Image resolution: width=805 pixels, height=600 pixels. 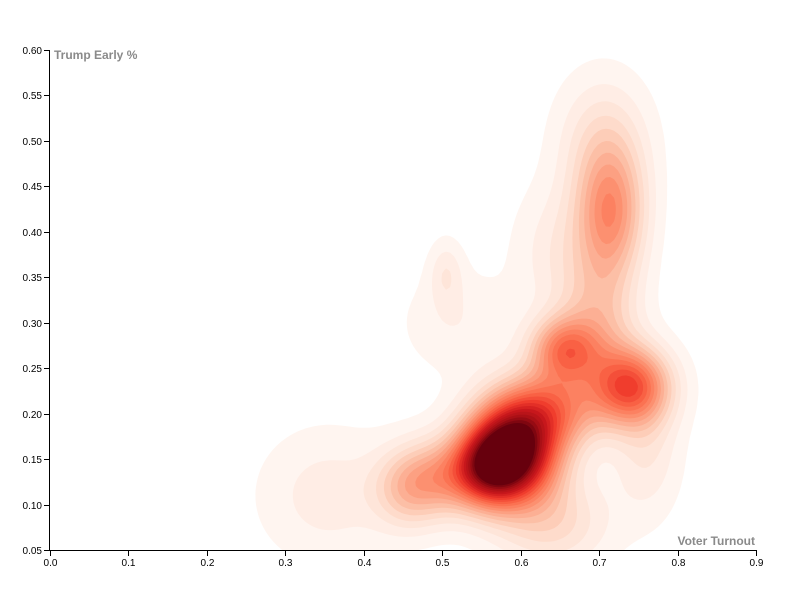 I want to click on x-axis-title: Voter Turnout, so click(x=716, y=541).